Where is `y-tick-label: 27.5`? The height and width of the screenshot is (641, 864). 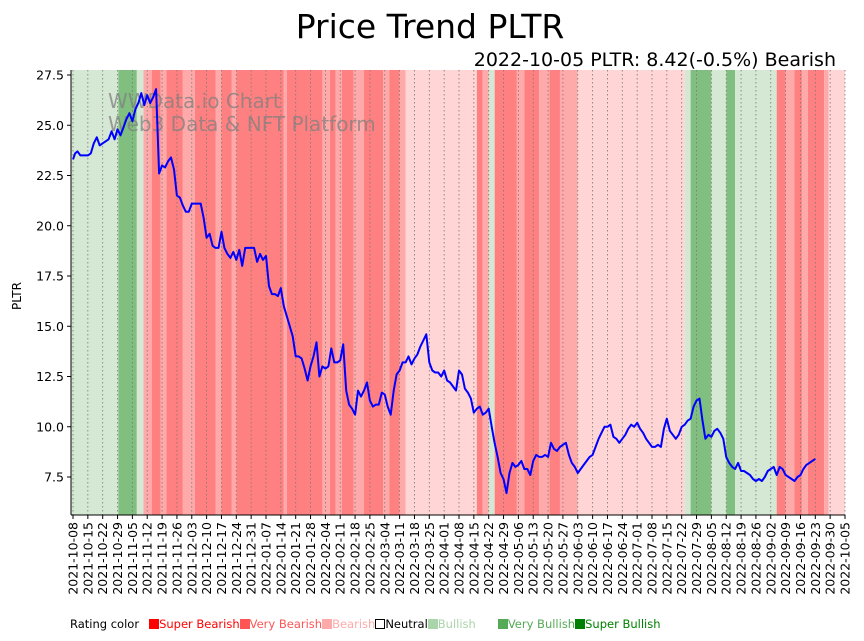 y-tick-label: 27.5 is located at coordinates (50, 75).